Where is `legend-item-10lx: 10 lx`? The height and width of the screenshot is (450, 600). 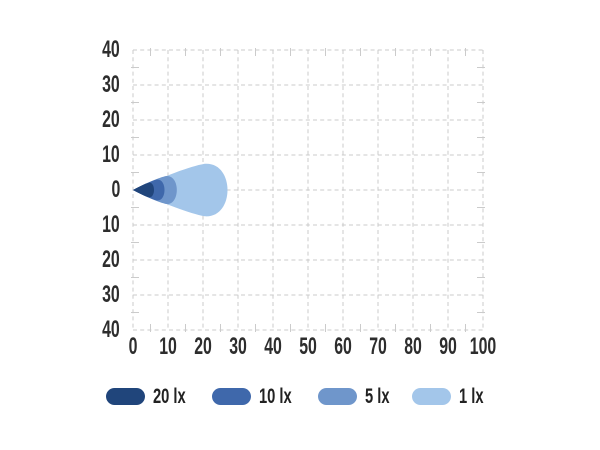
legend-item-10lx: 10 lx is located at coordinates (258, 396).